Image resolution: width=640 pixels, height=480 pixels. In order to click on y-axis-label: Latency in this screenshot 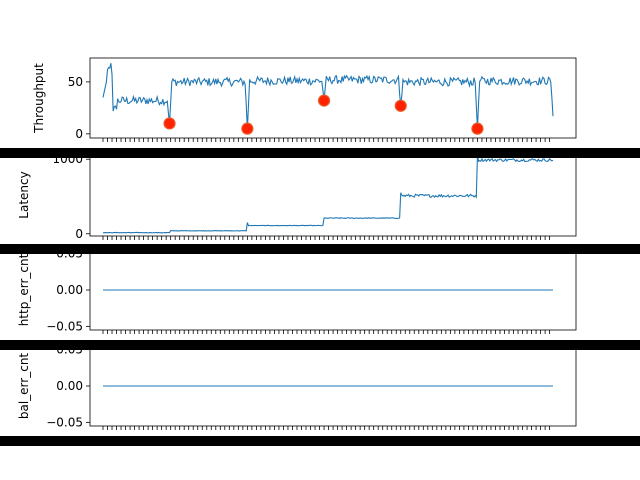, I will do `click(24, 194)`.